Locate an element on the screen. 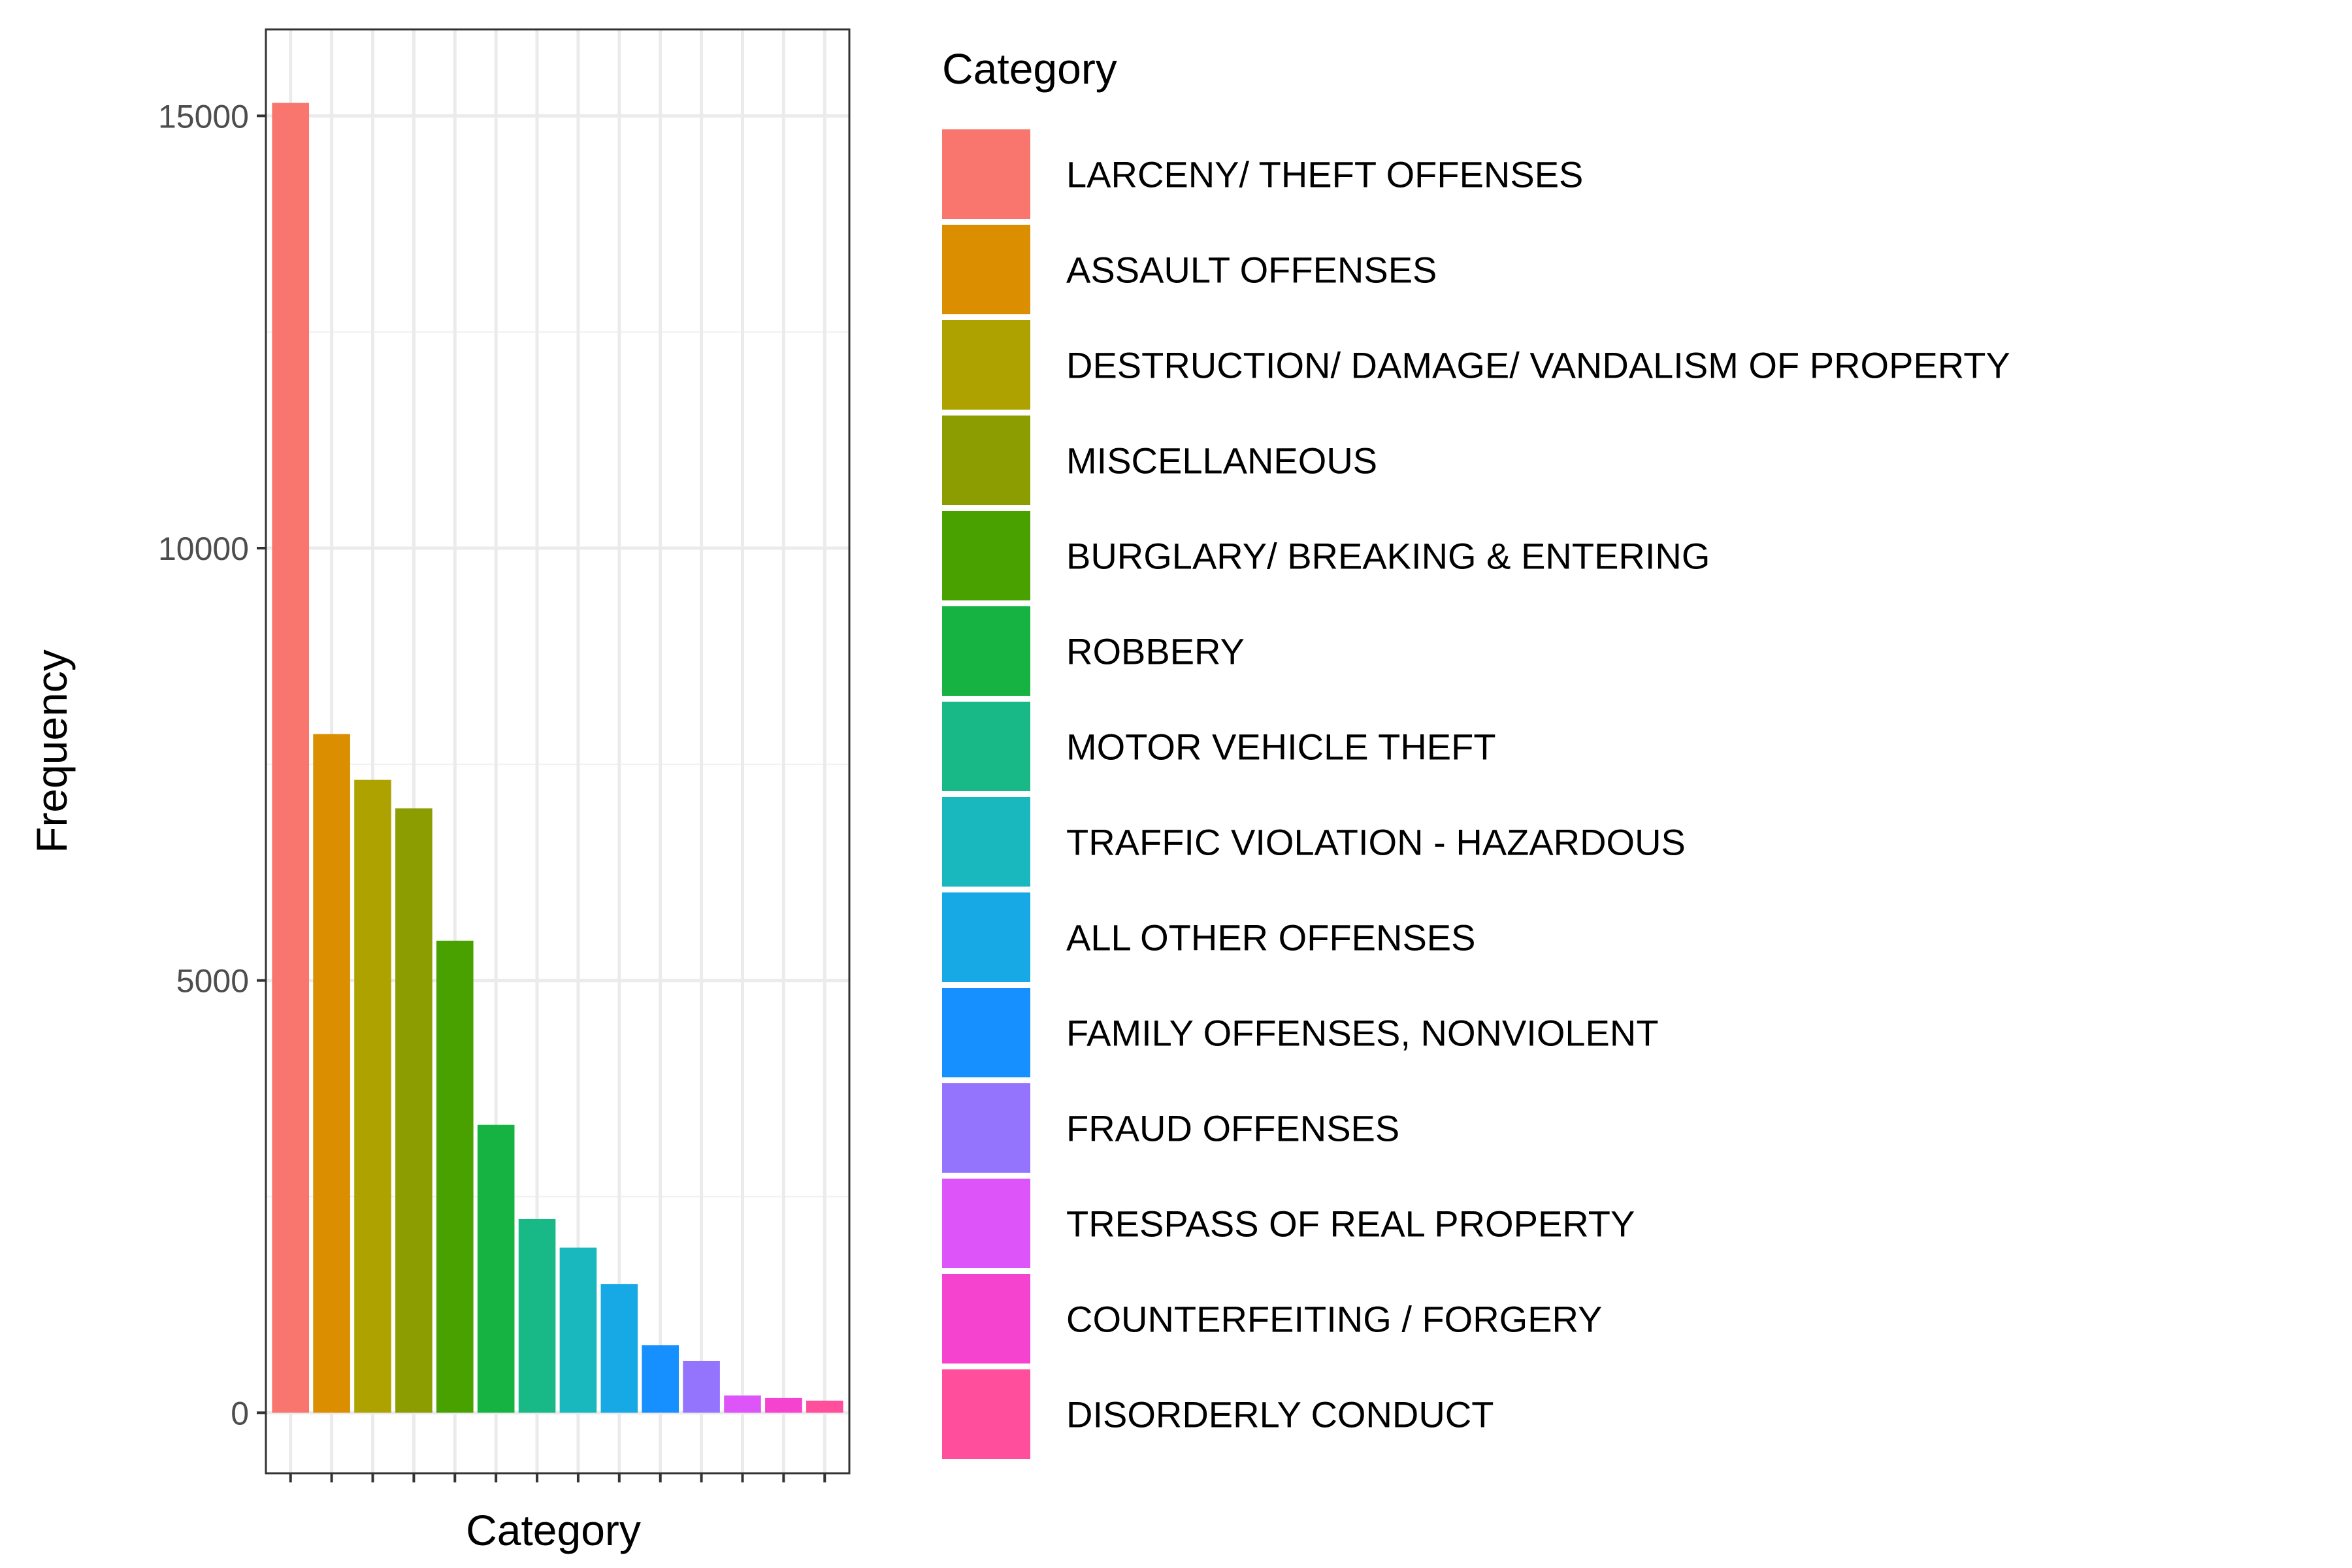  legend-label: MISCELLANEOUS is located at coordinates (1221, 461).